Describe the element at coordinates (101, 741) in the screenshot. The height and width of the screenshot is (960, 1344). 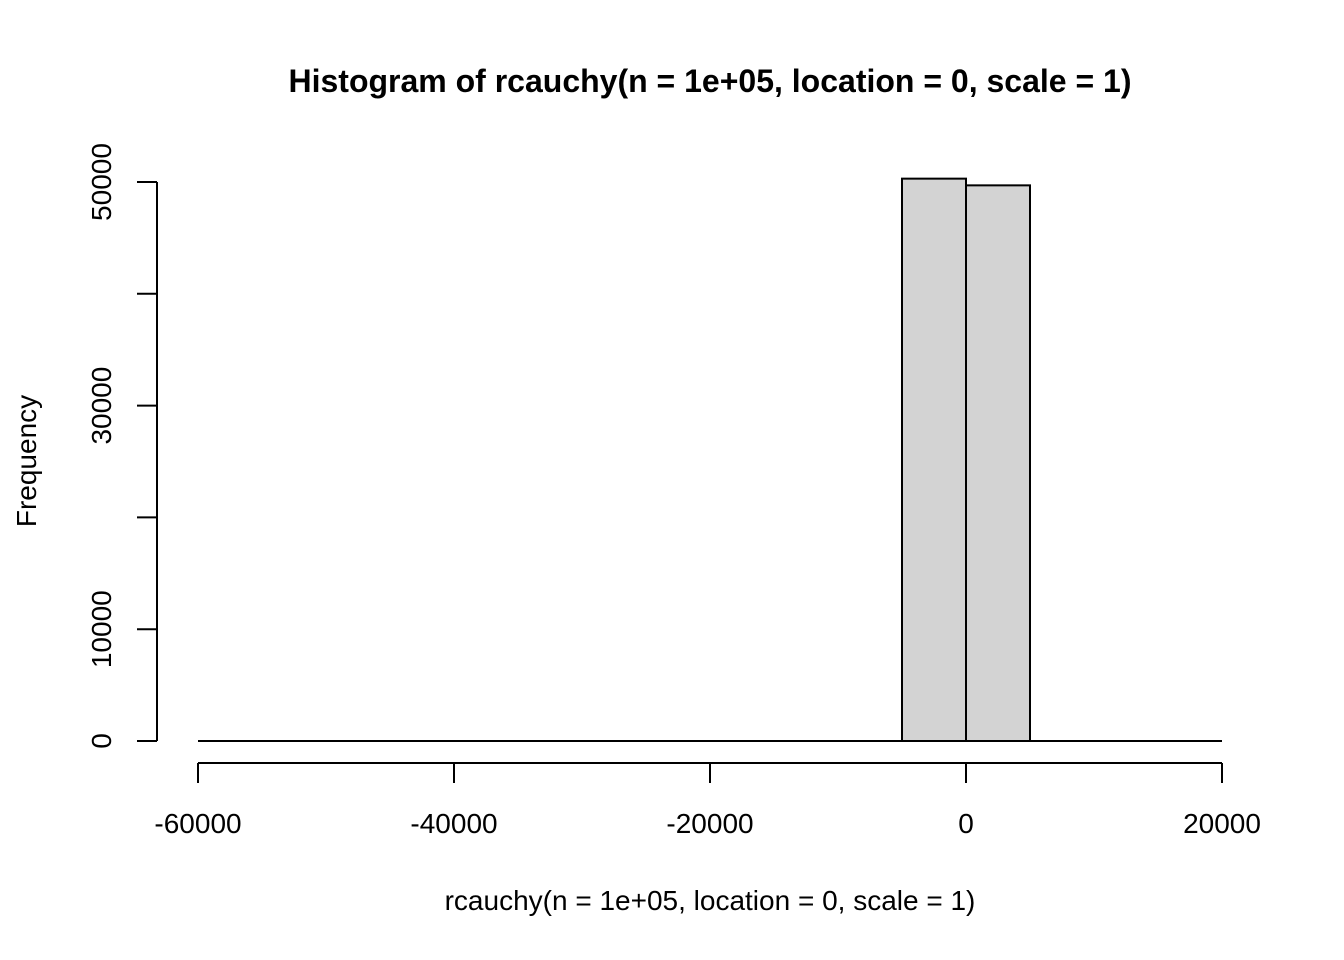
I see `y-tick-label: 0` at that location.